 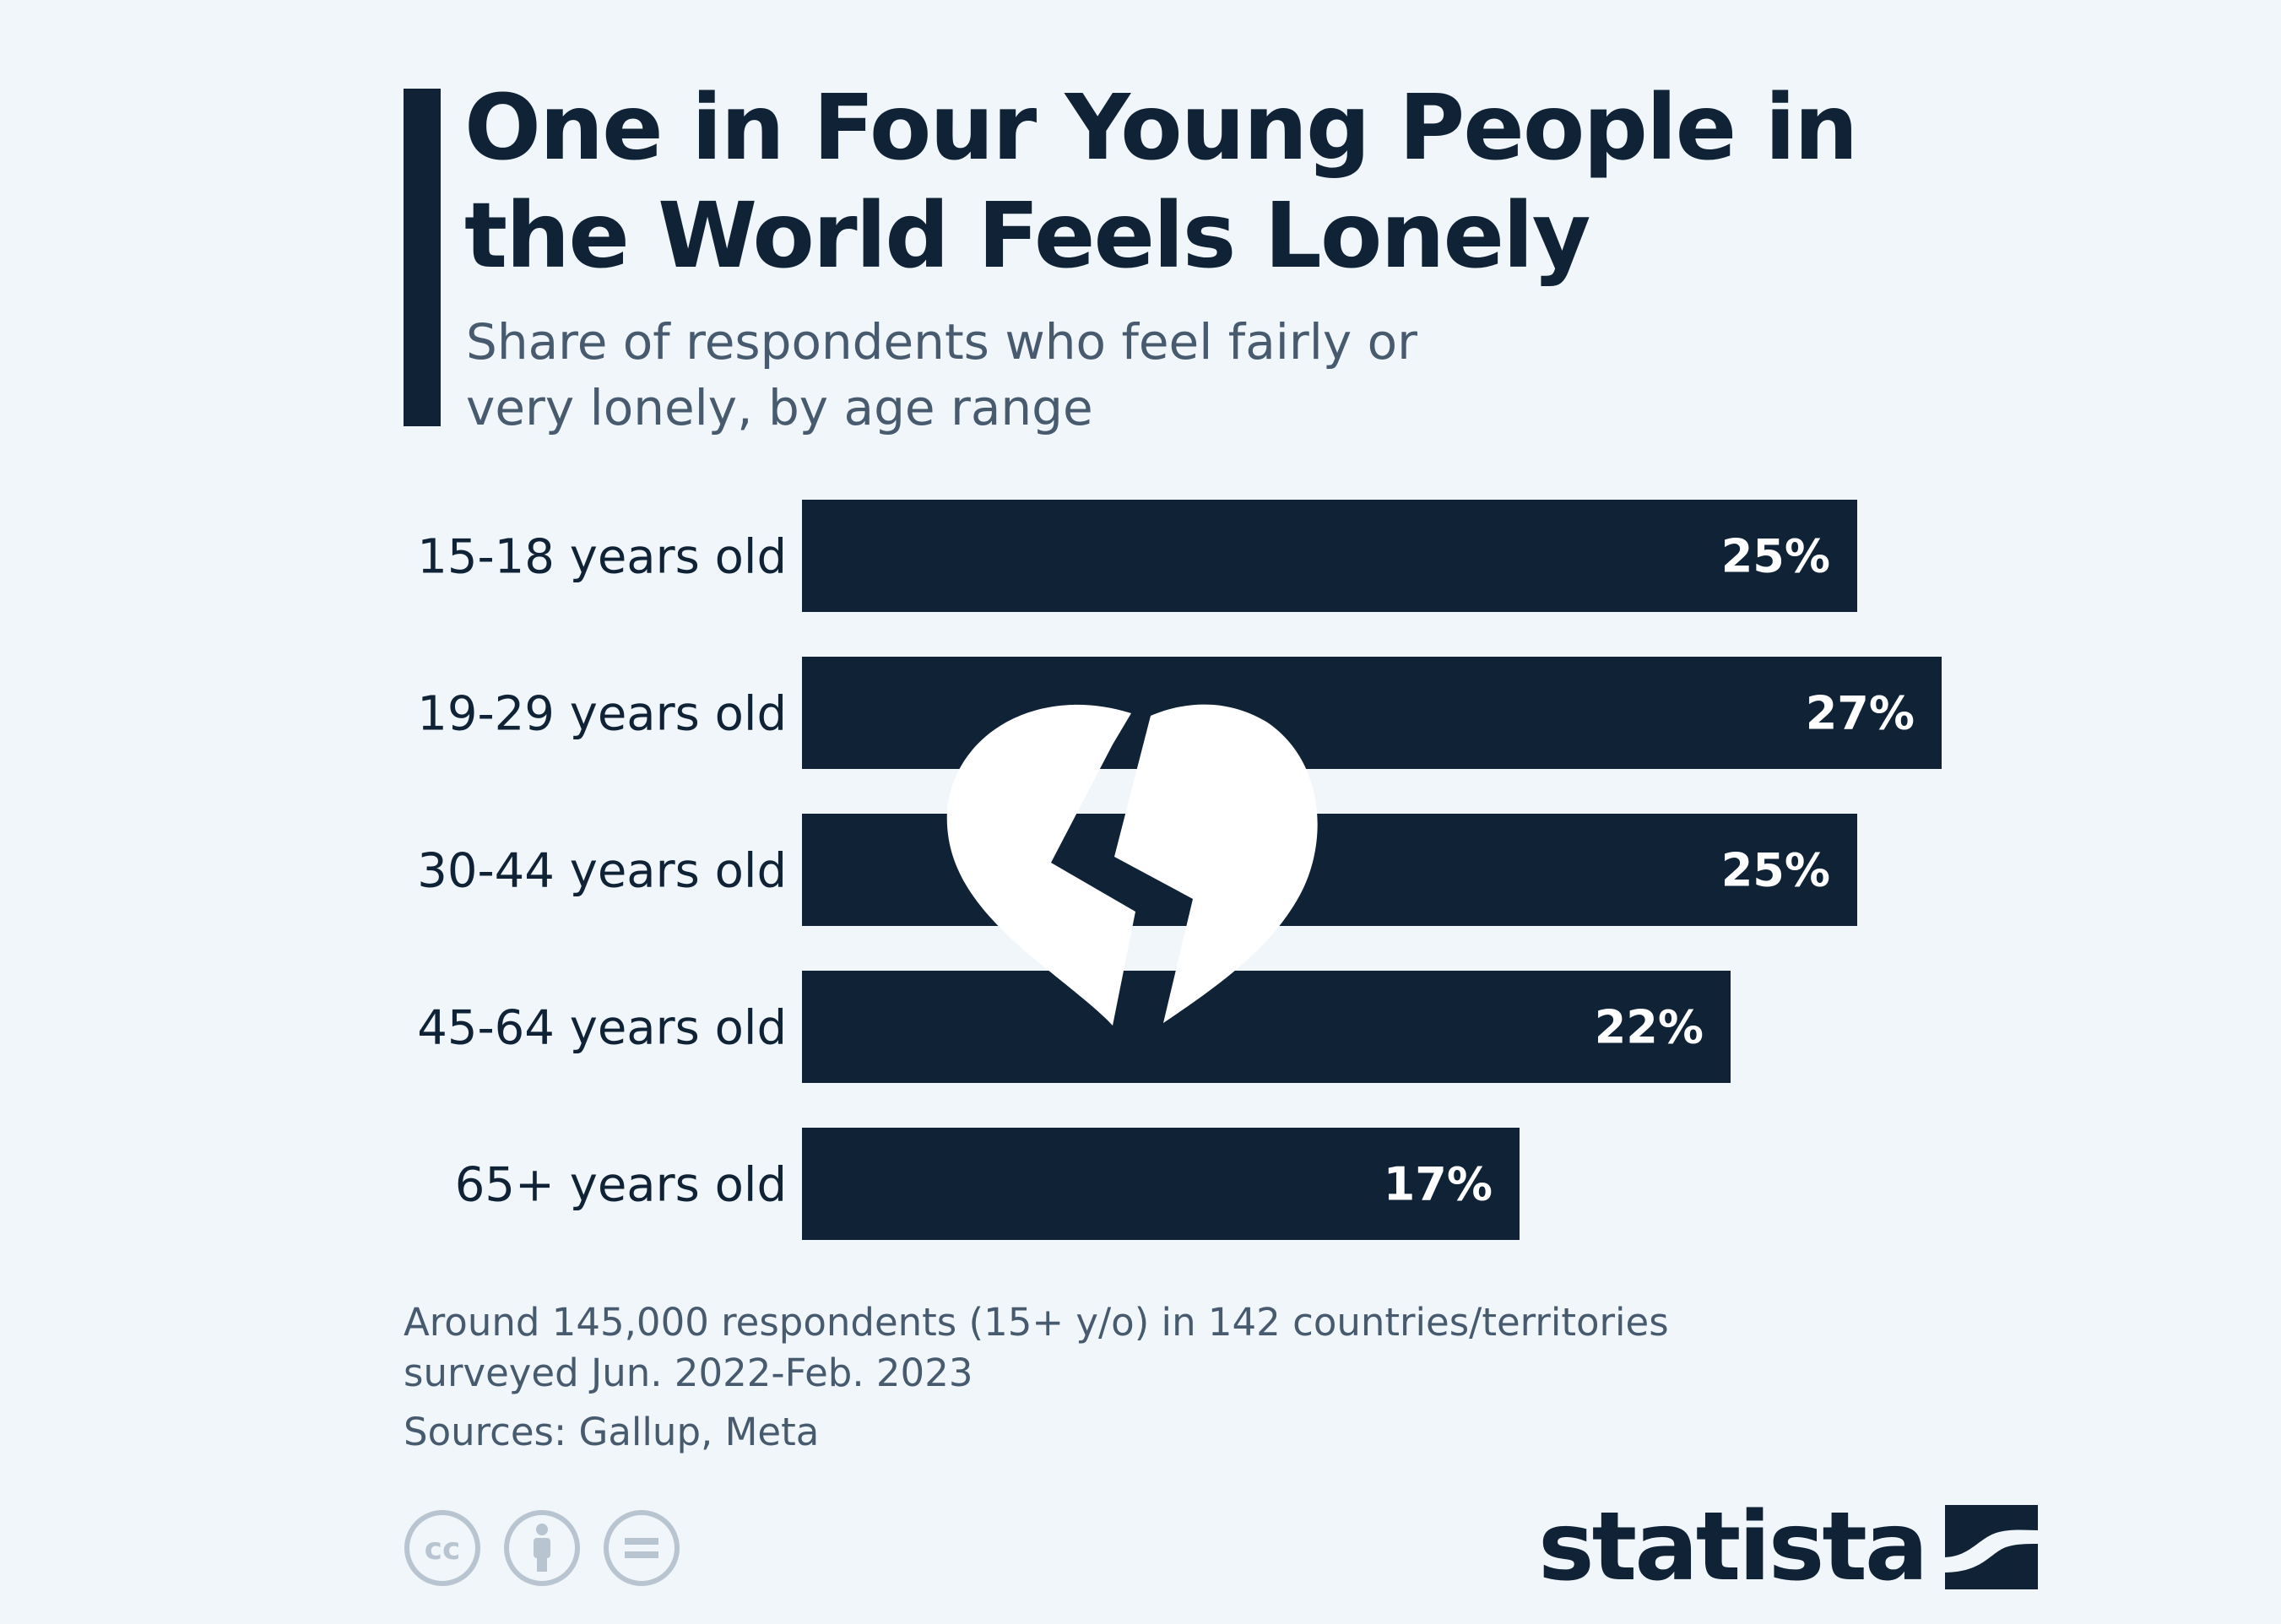 I want to click on broken-heart-icon, so click(x=1132, y=865).